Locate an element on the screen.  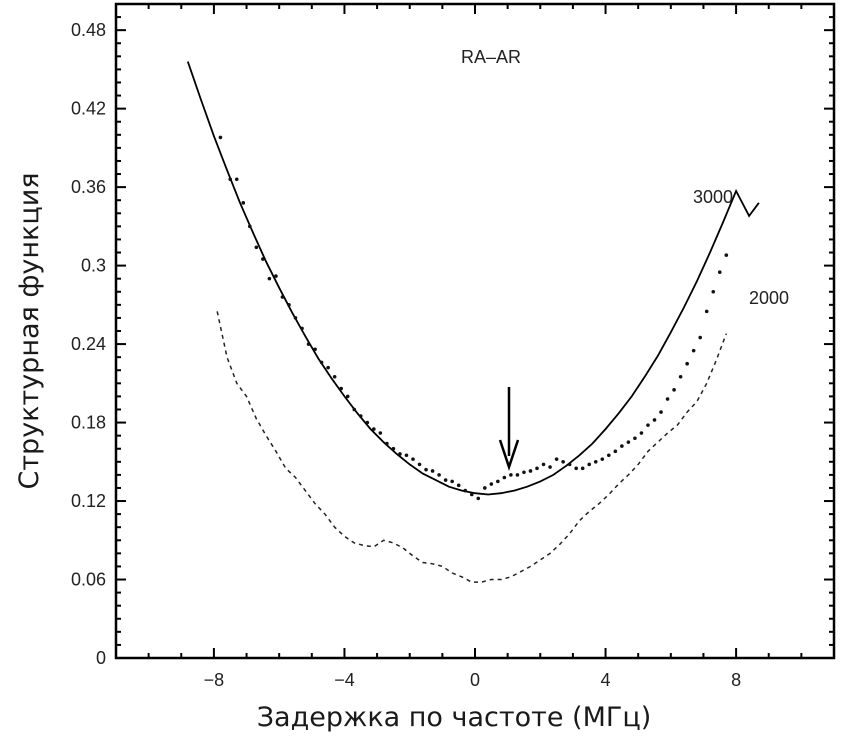
y-tick-label: 0.24 is located at coordinates (88, 344).